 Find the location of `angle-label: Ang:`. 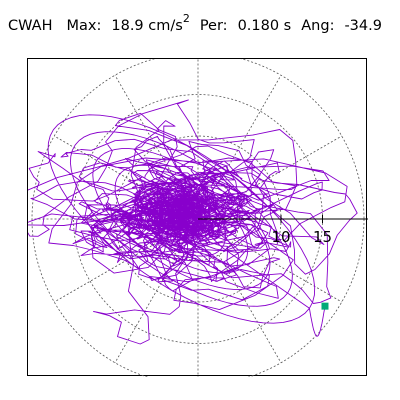

angle-label: Ang: is located at coordinates (318, 25).